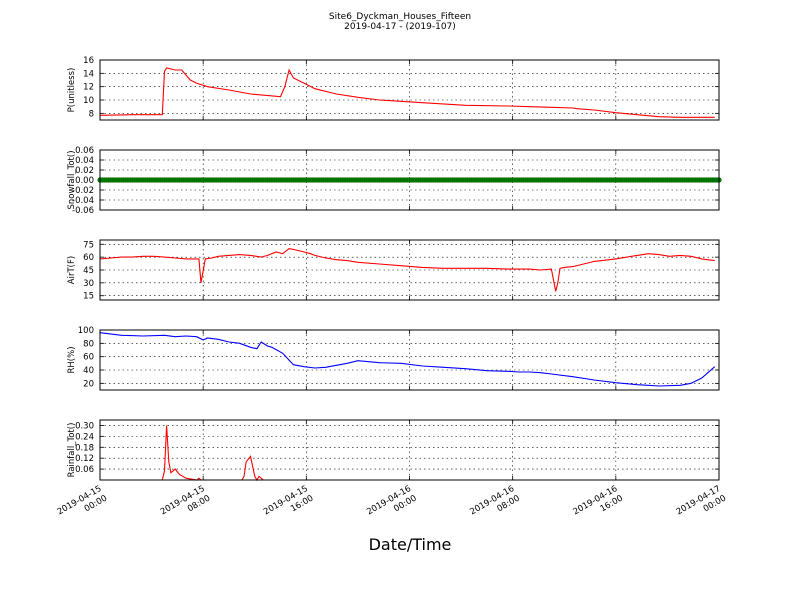 This screenshot has width=800, height=600. Describe the element at coordinates (88, 297) in the screenshot. I see `y-tick-label: 15` at that location.